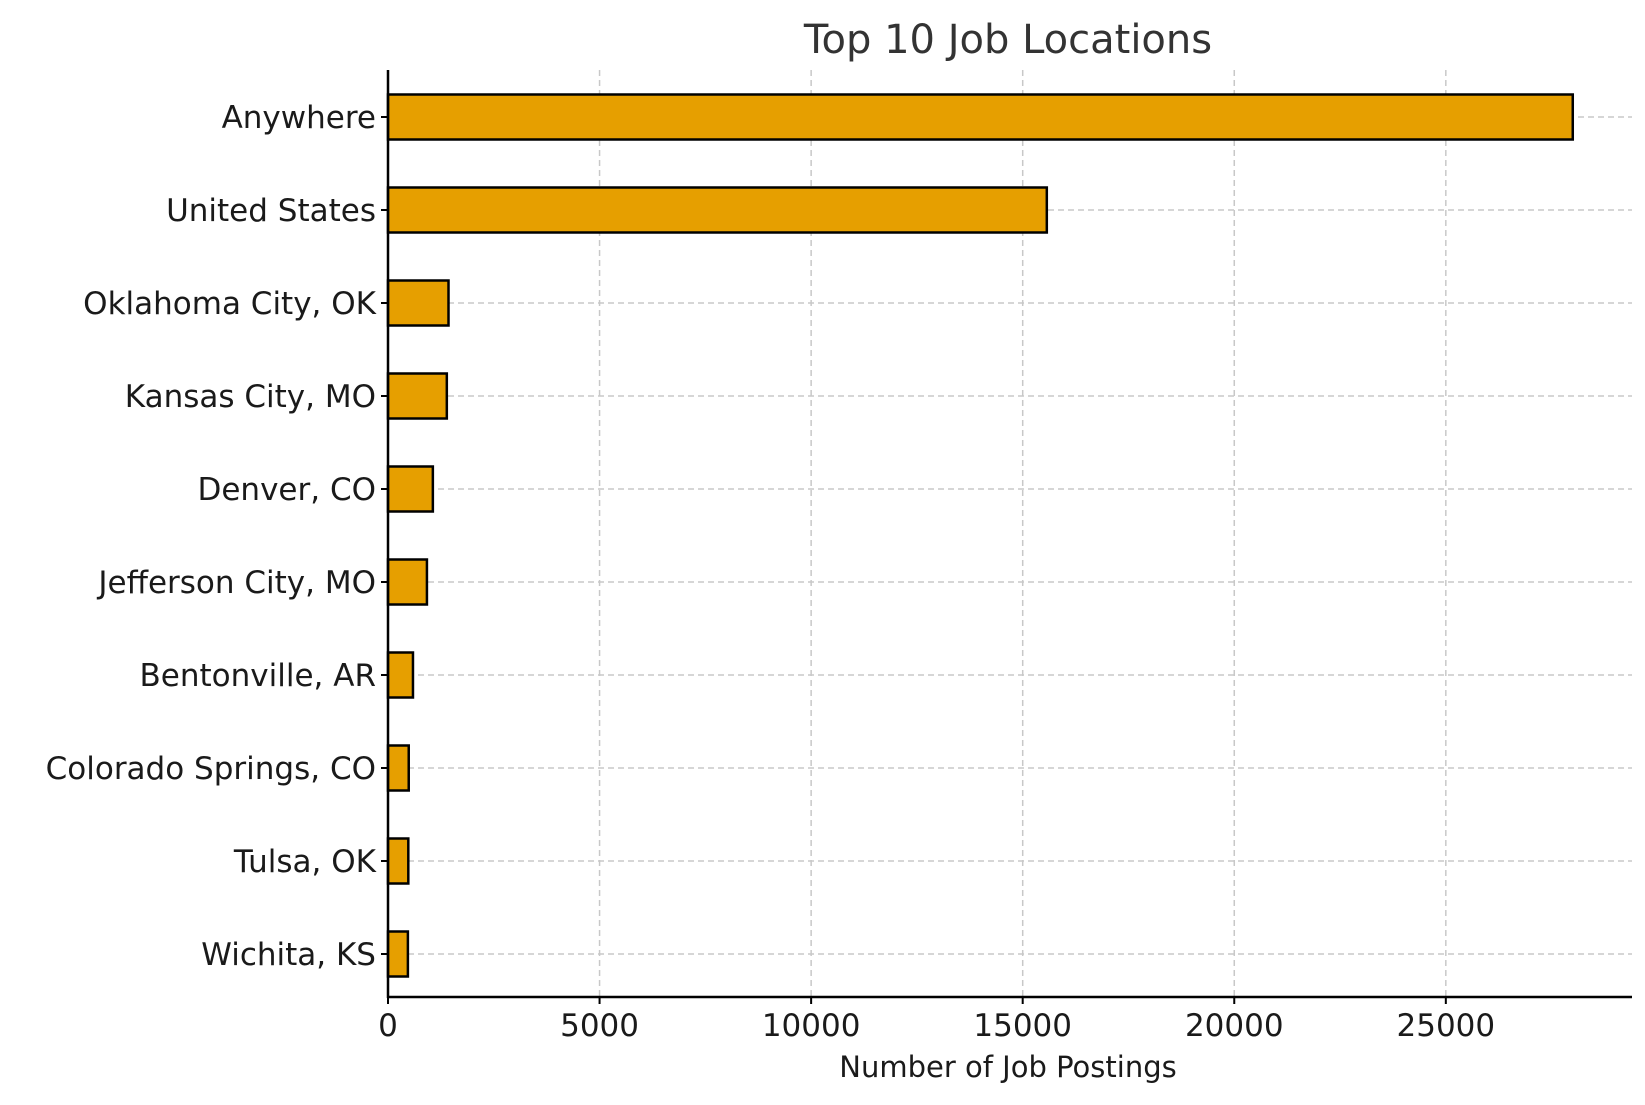 This screenshot has width=1645, height=1105. Describe the element at coordinates (599, 1026) in the screenshot. I see `x-tick-label: 5000` at that location.